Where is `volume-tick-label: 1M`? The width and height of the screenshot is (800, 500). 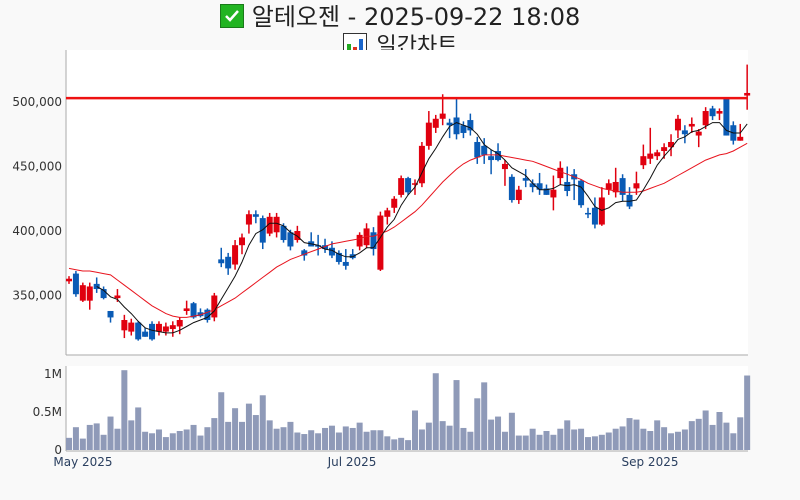 volume-tick-label: 1M is located at coordinates (53, 374).